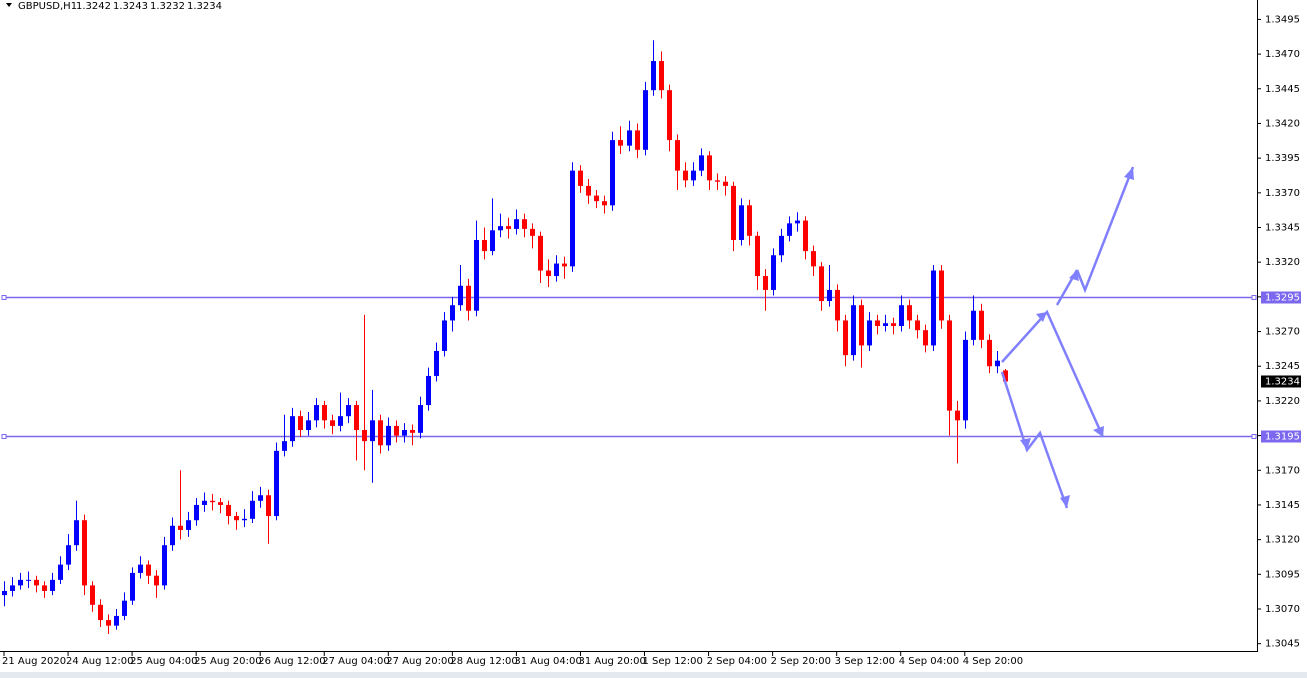 The height and width of the screenshot is (678, 1307). Describe the element at coordinates (1282, 19) in the screenshot. I see `y-tick-label: 1.3495` at that location.